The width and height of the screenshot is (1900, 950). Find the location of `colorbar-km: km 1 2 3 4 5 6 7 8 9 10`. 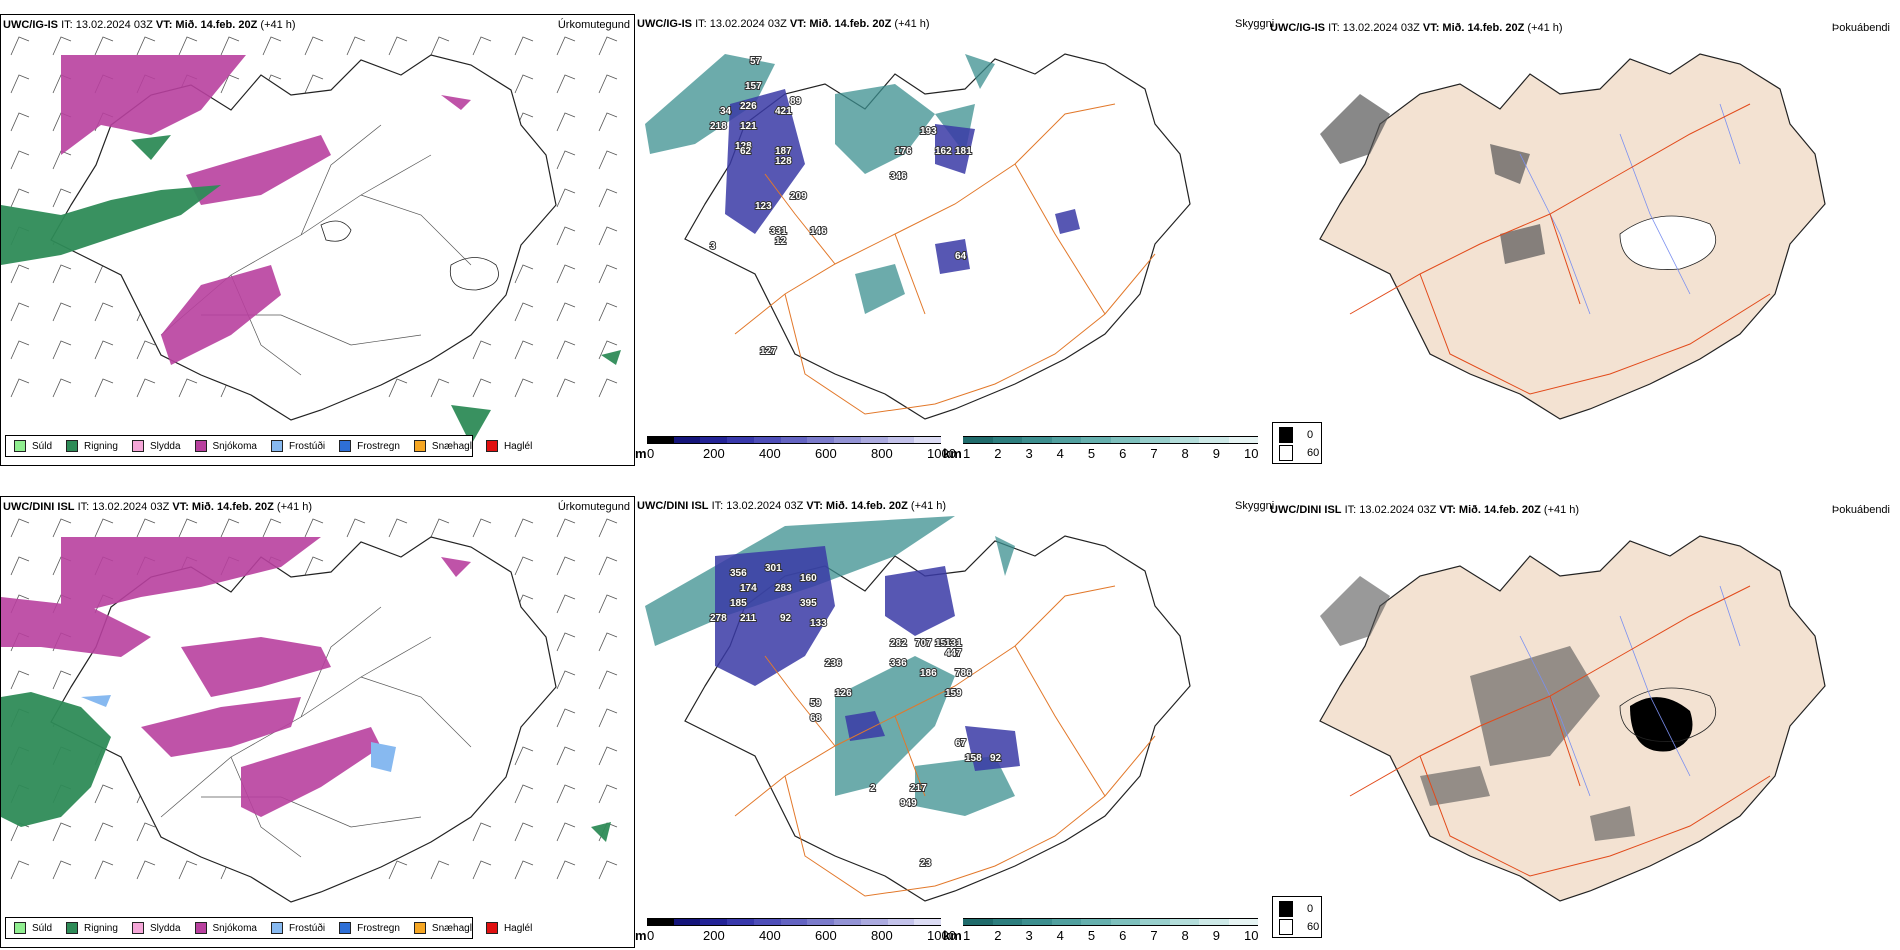

colorbar-km: km 1 2 3 4 5 6 7 8 9 10 is located at coordinates (1100, 449).